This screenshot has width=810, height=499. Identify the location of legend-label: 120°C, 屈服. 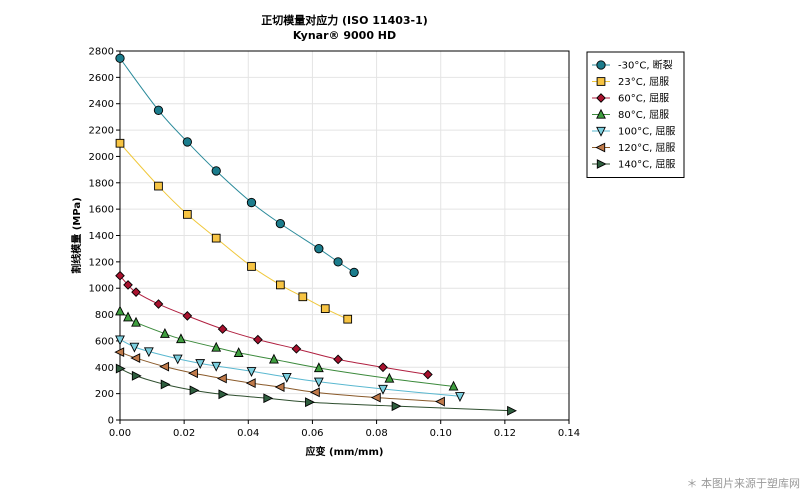
(646, 148).